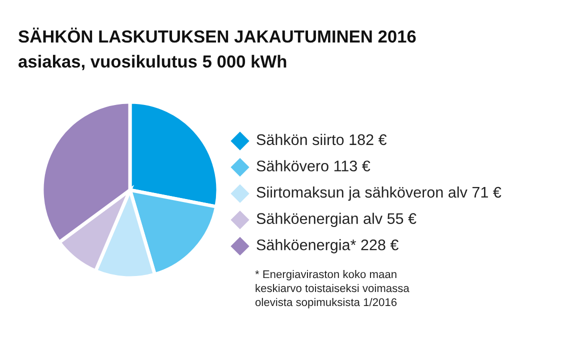 The height and width of the screenshot is (349, 565). Describe the element at coordinates (321, 140) in the screenshot. I see `legend-label: Sähkön siirto 182 €` at that location.